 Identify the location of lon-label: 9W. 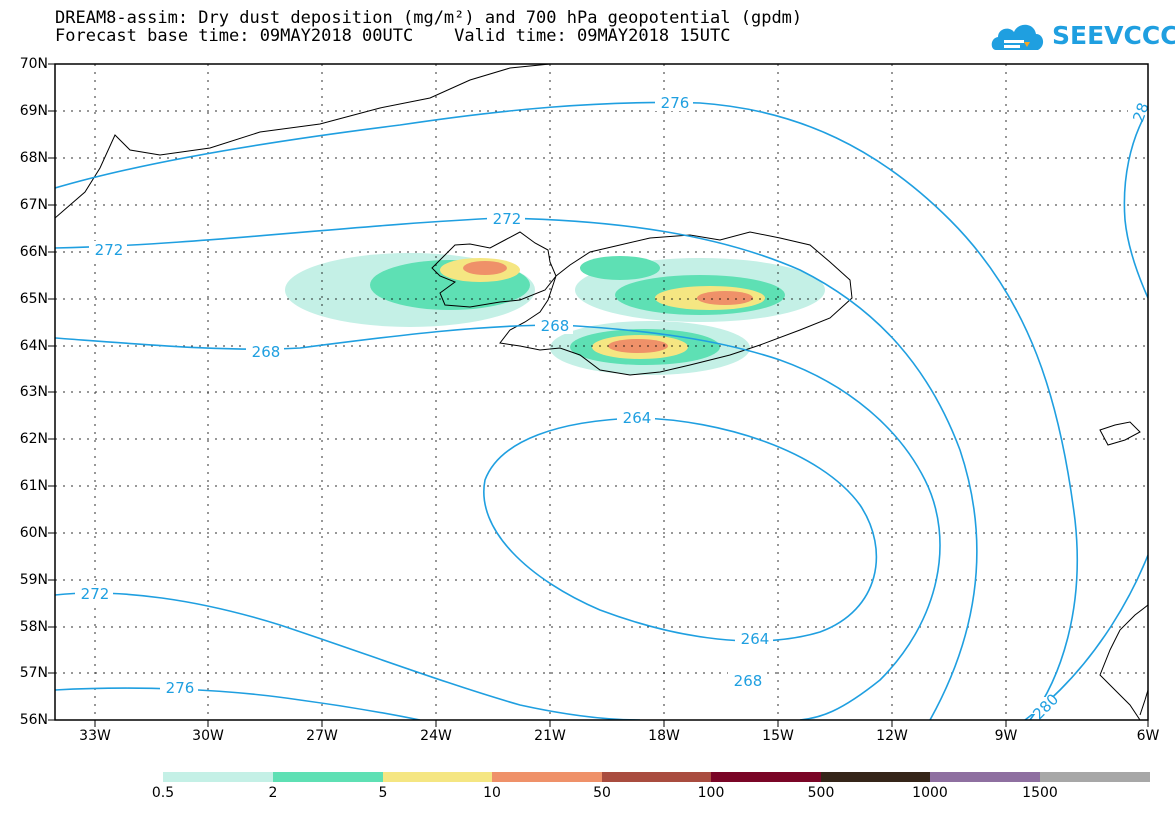
(1006, 736).